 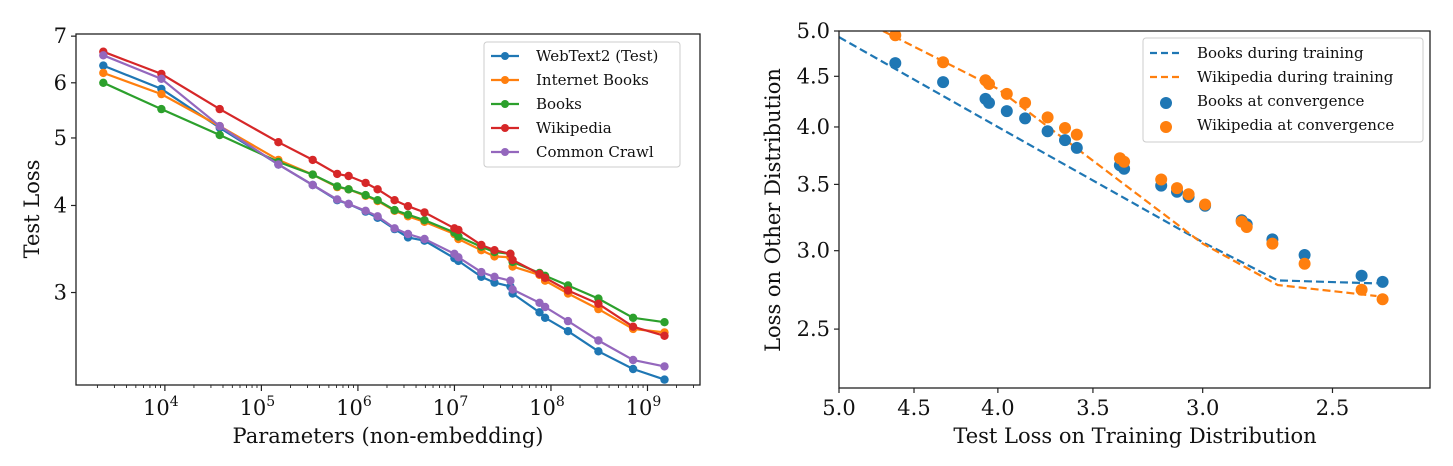 What do you see at coordinates (60, 36) in the screenshot?
I see `y-tick-label: 7` at bounding box center [60, 36].